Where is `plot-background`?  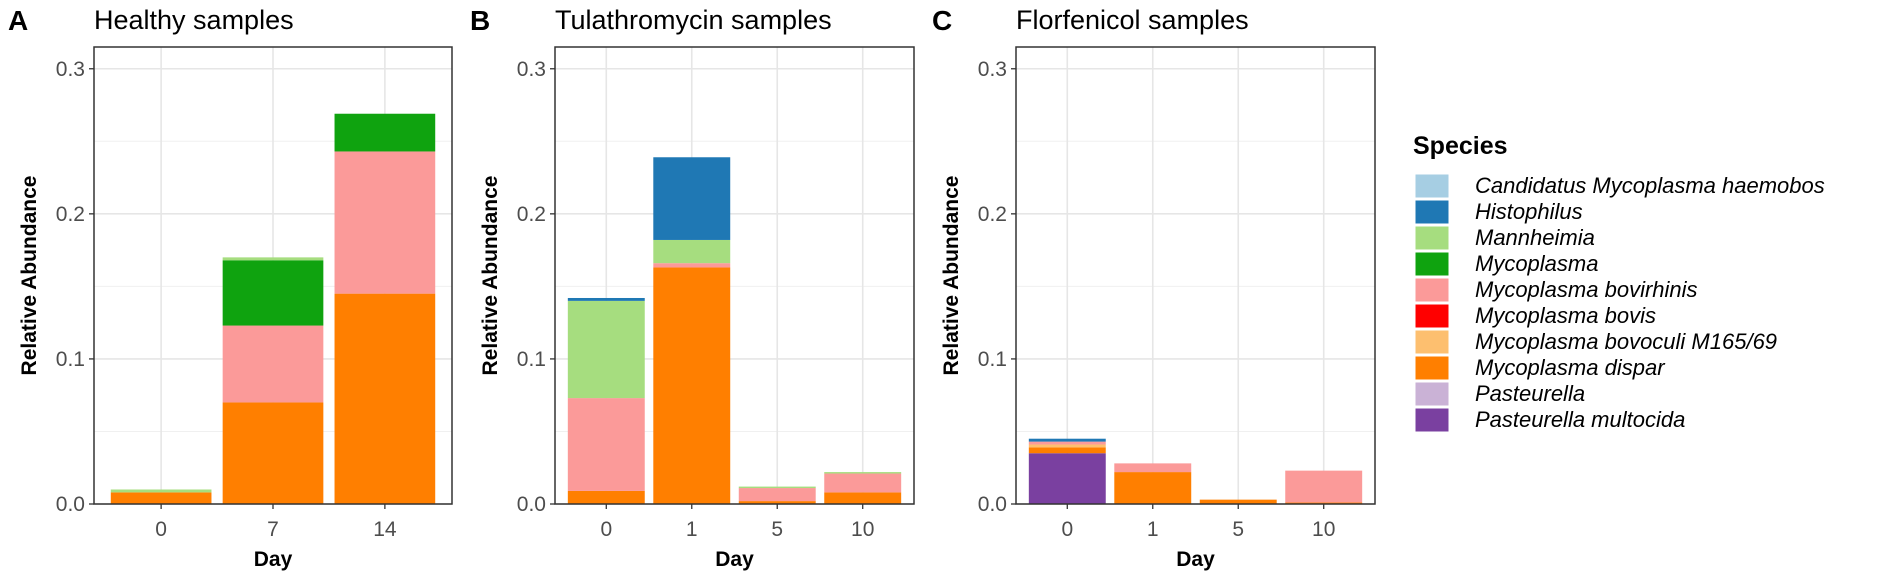 plot-background is located at coordinates (1195, 275).